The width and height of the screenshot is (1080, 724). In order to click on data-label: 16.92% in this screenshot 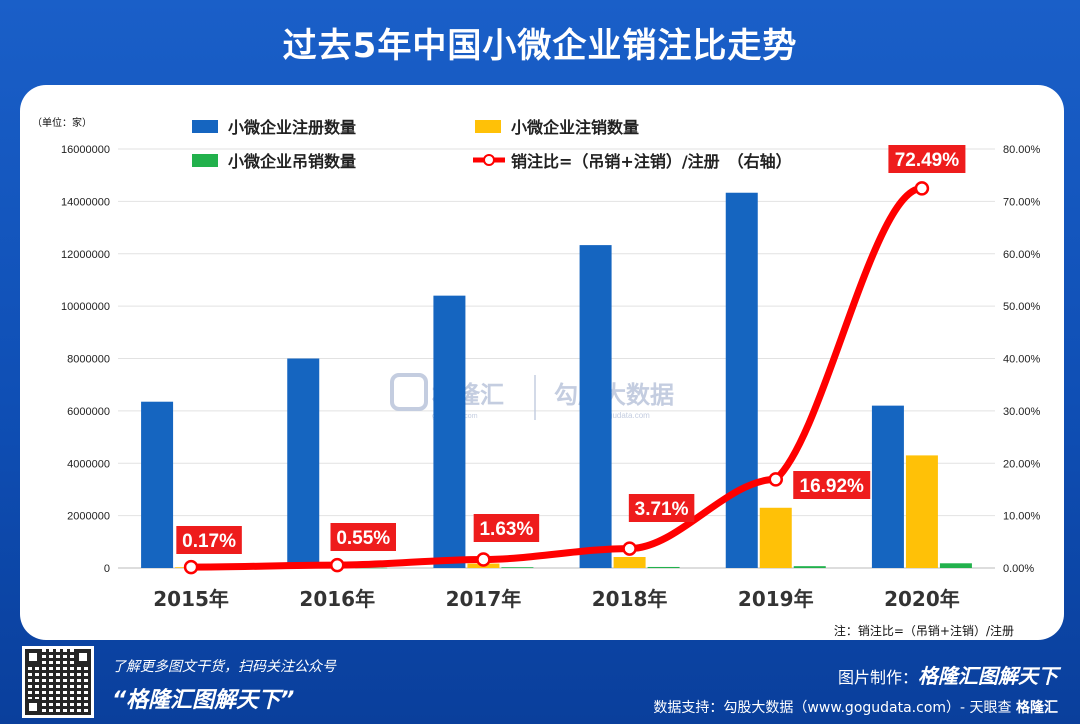, I will do `click(832, 486)`.